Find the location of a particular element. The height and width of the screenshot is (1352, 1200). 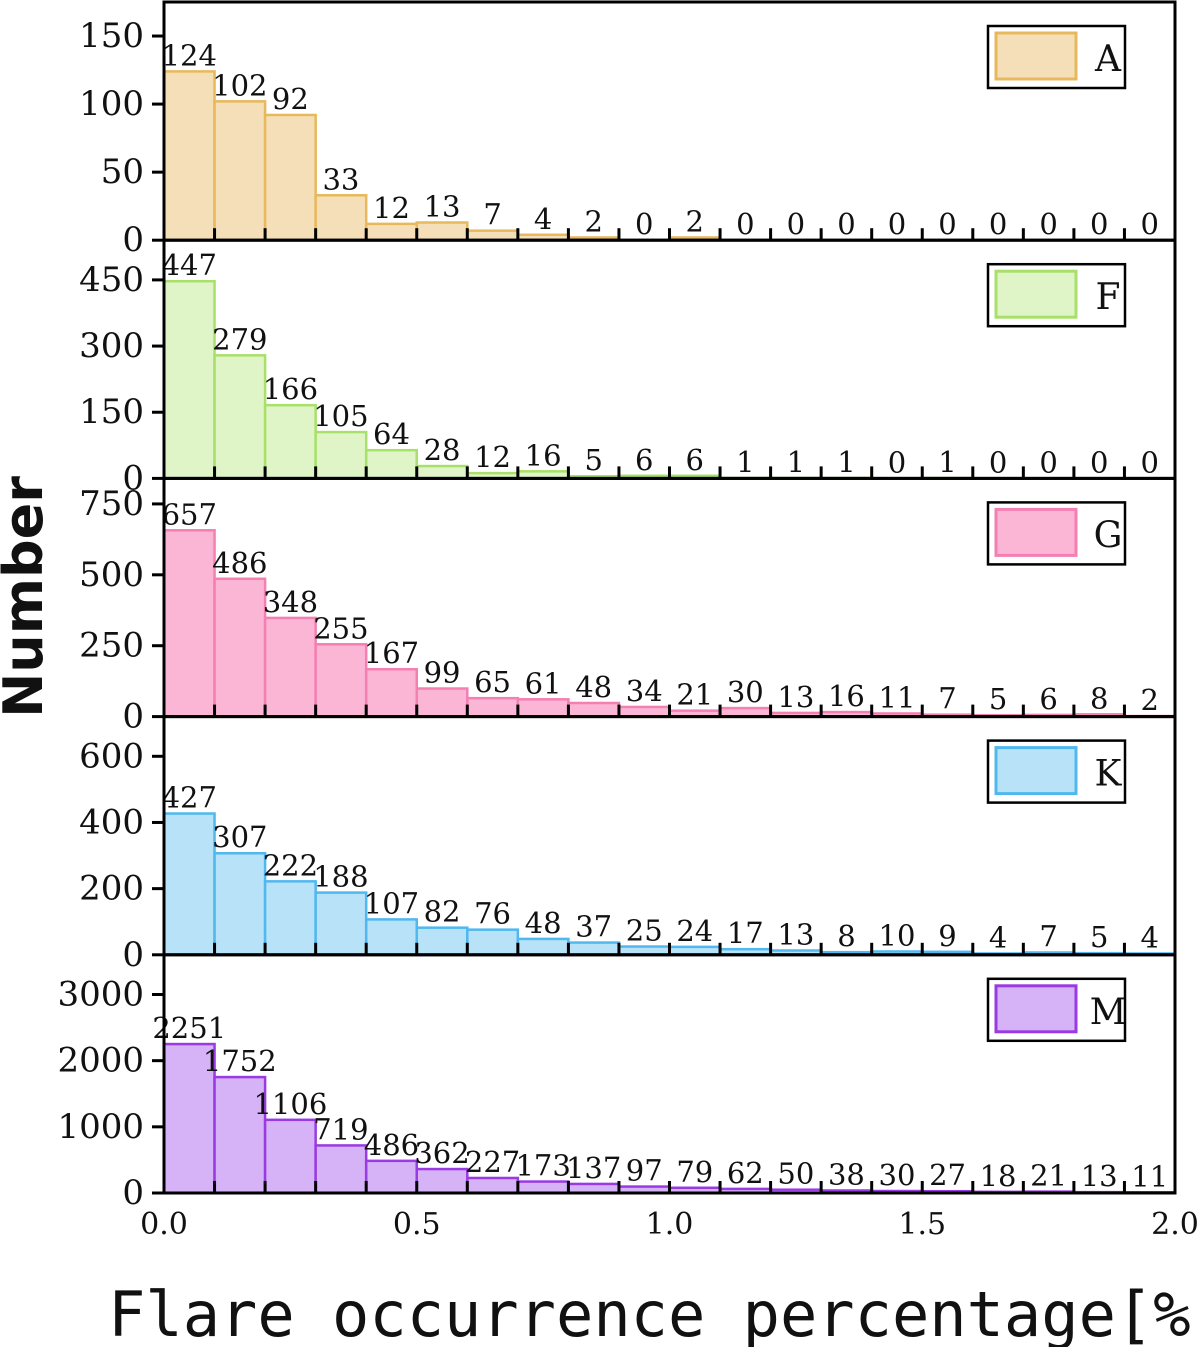

data-label-g-10: 21 is located at coordinates (694, 695).